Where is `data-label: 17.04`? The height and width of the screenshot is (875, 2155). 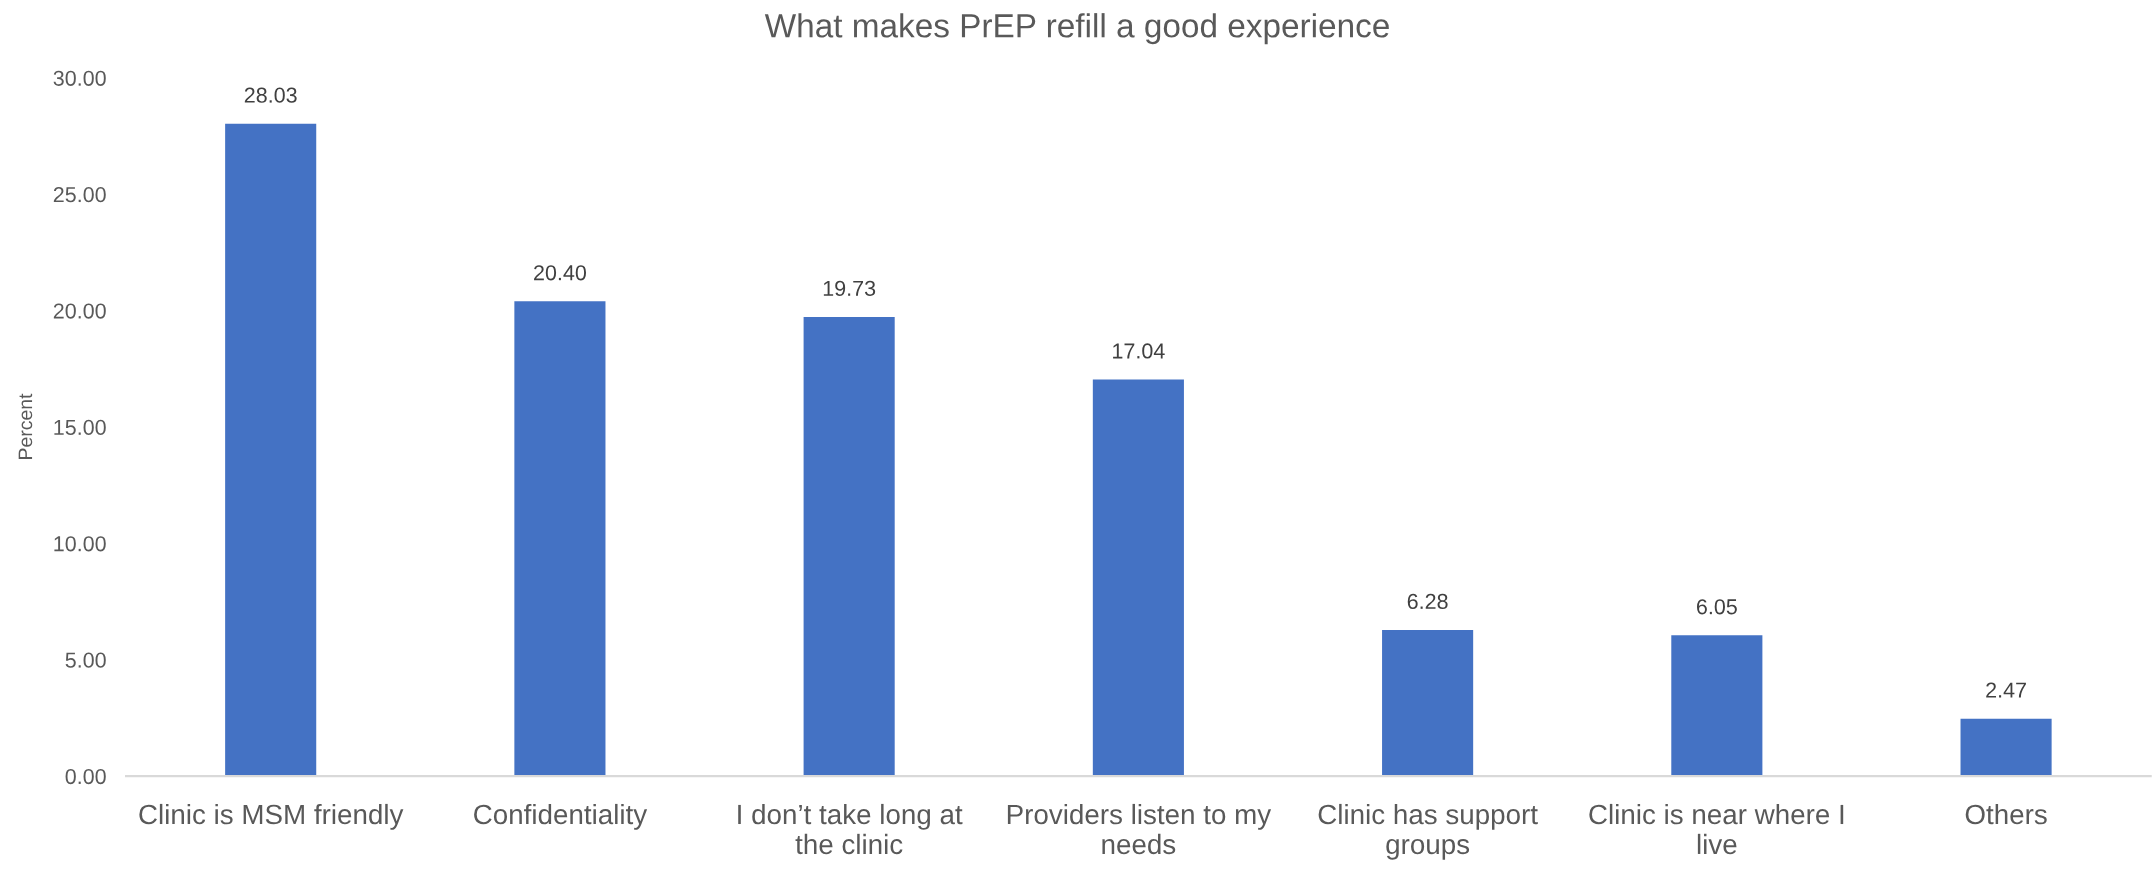 data-label: 17.04 is located at coordinates (1139, 351).